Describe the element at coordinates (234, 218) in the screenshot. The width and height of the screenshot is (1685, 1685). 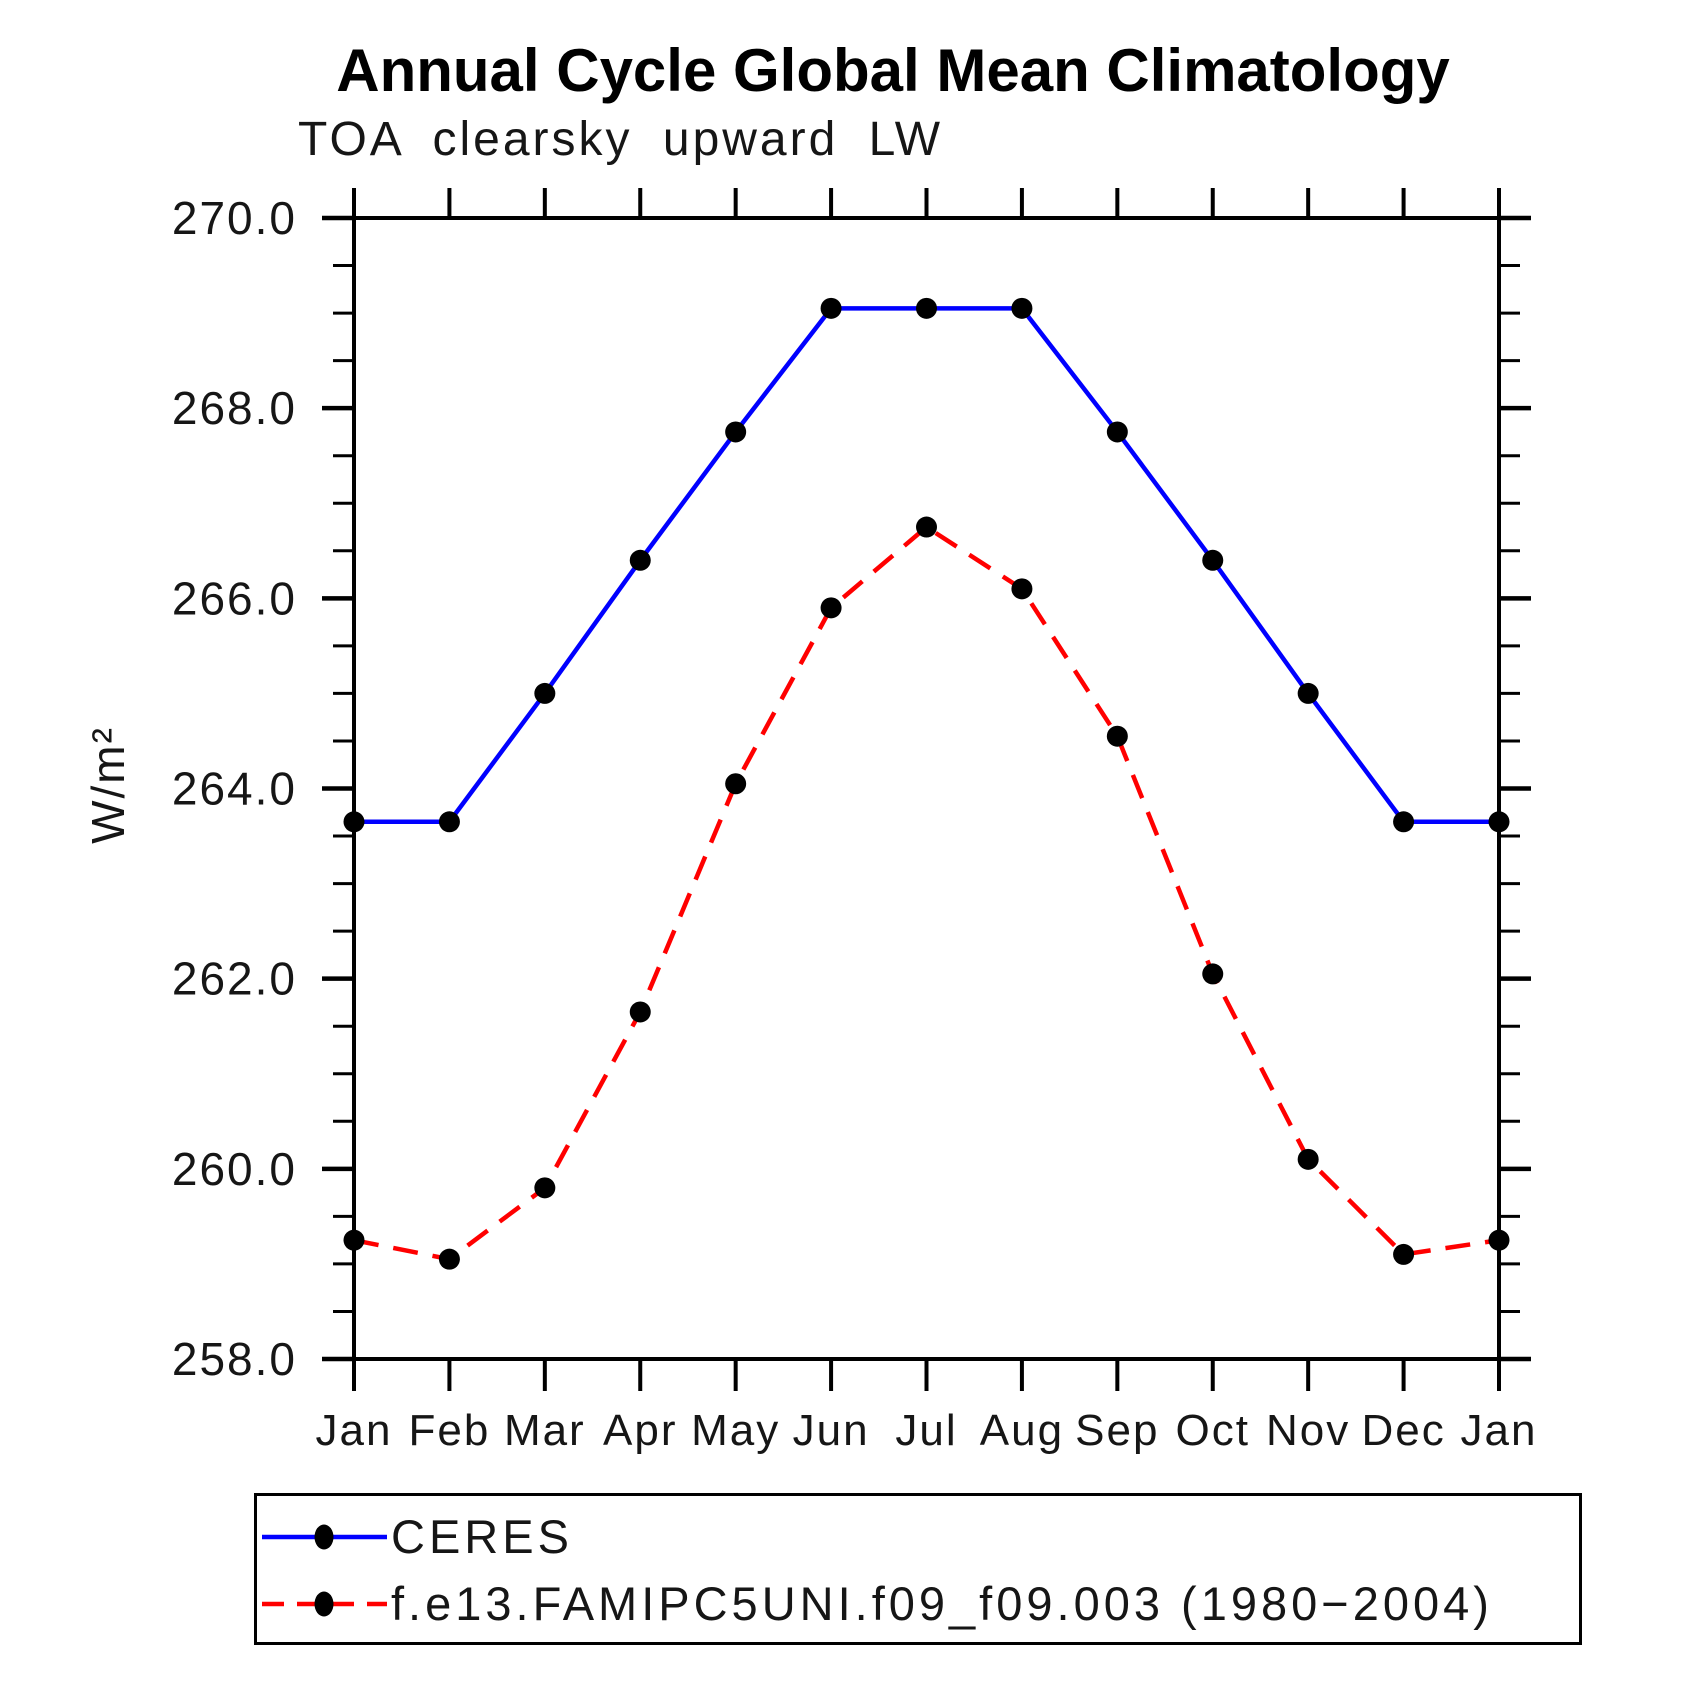
I see `y-tick-label: 270.0` at that location.